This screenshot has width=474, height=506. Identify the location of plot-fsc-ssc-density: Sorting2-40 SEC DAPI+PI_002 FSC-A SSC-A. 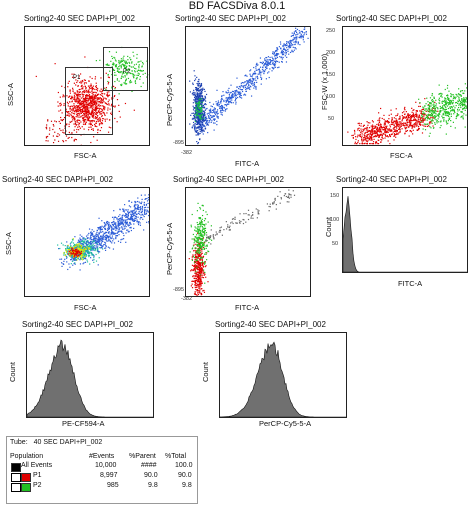
(77, 247).